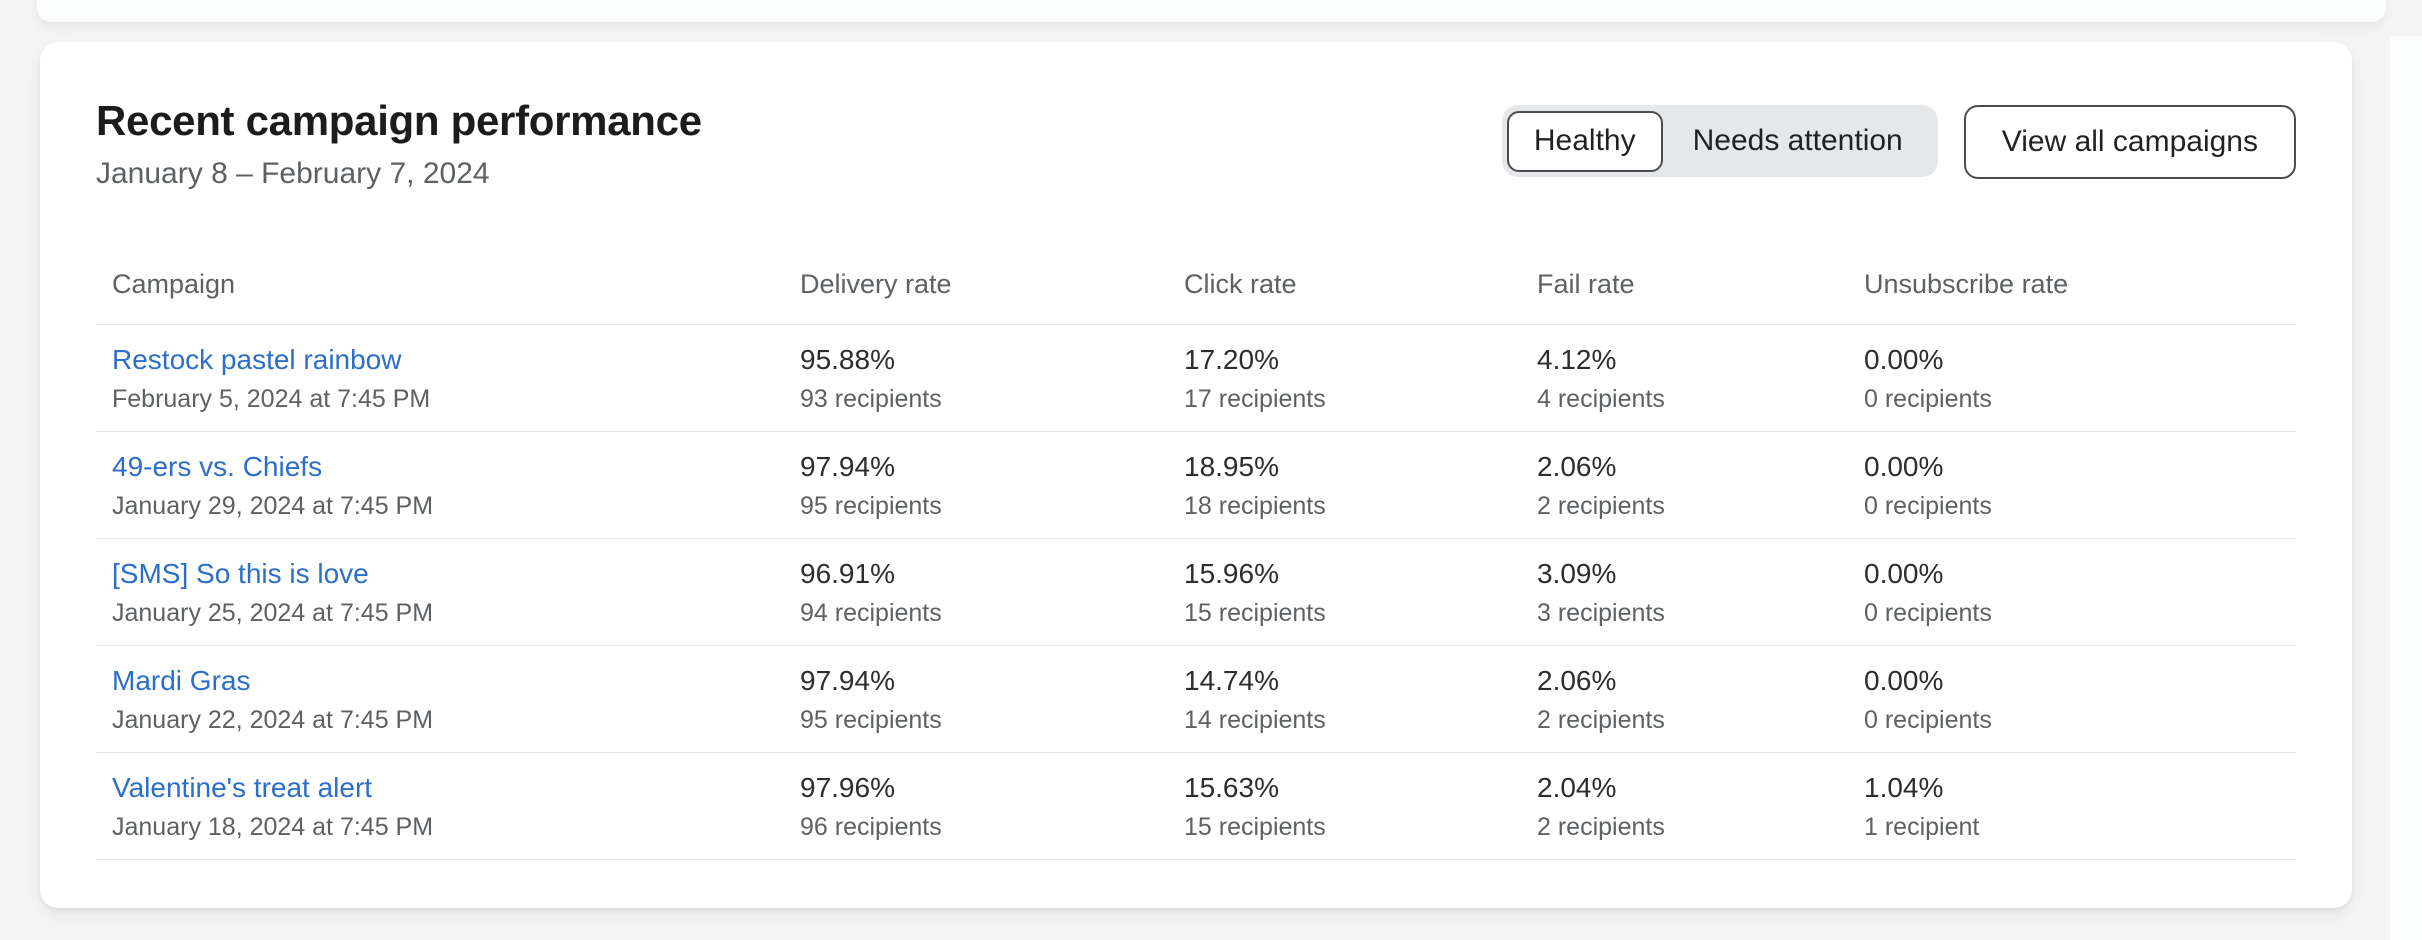 The image size is (2422, 940). What do you see at coordinates (847, 359) in the screenshot?
I see `delivery-rate-value: 95.88%` at bounding box center [847, 359].